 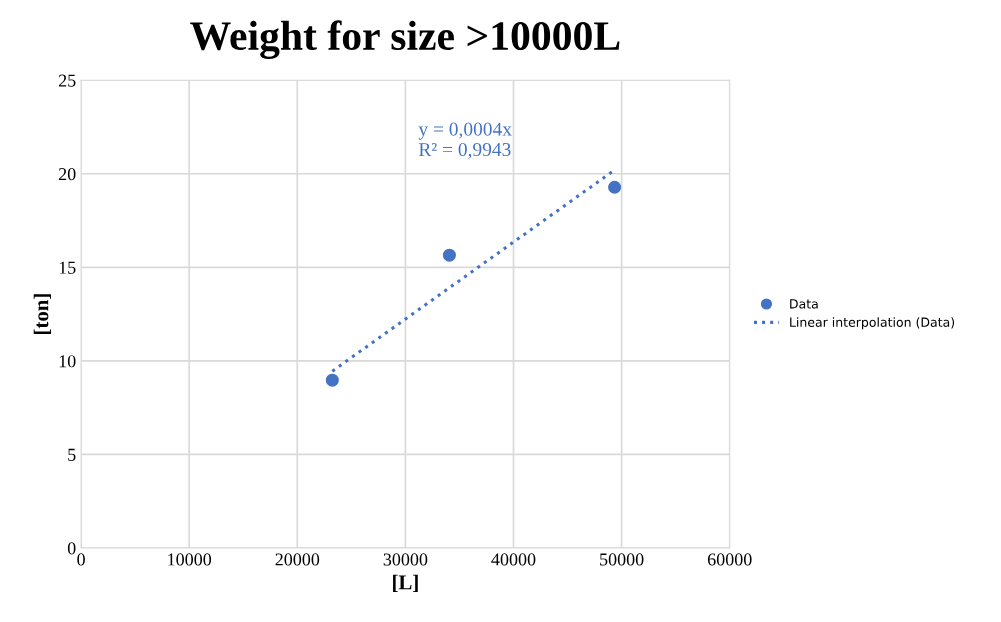 What do you see at coordinates (465, 140) in the screenshot?
I see `annotation: y = 0,0004x R² = 0,9943` at bounding box center [465, 140].